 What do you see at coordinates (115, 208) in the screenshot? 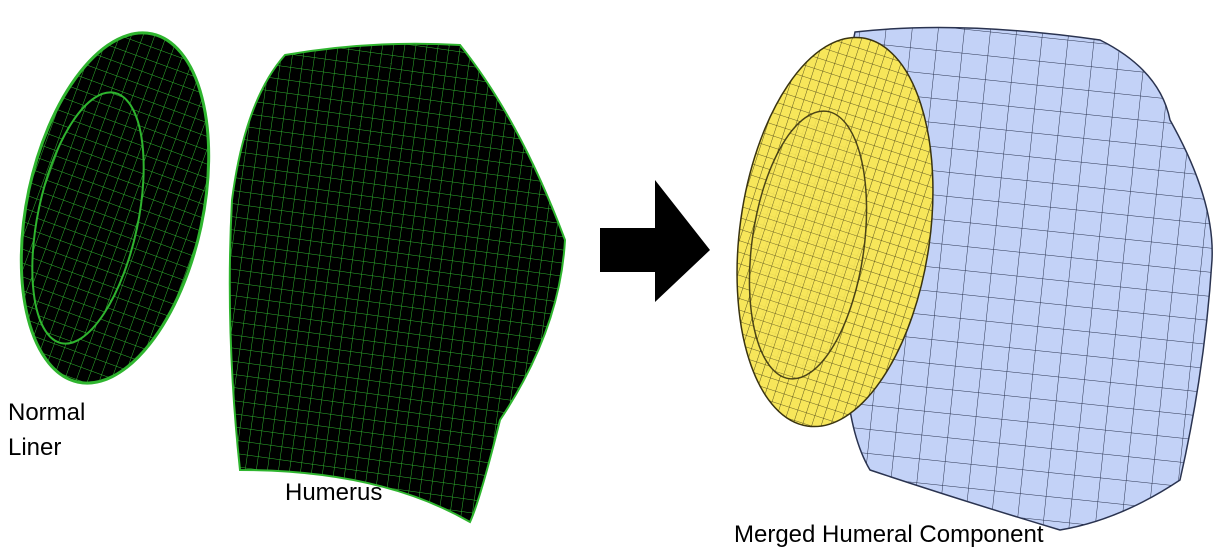
I see `liner-mesh` at bounding box center [115, 208].